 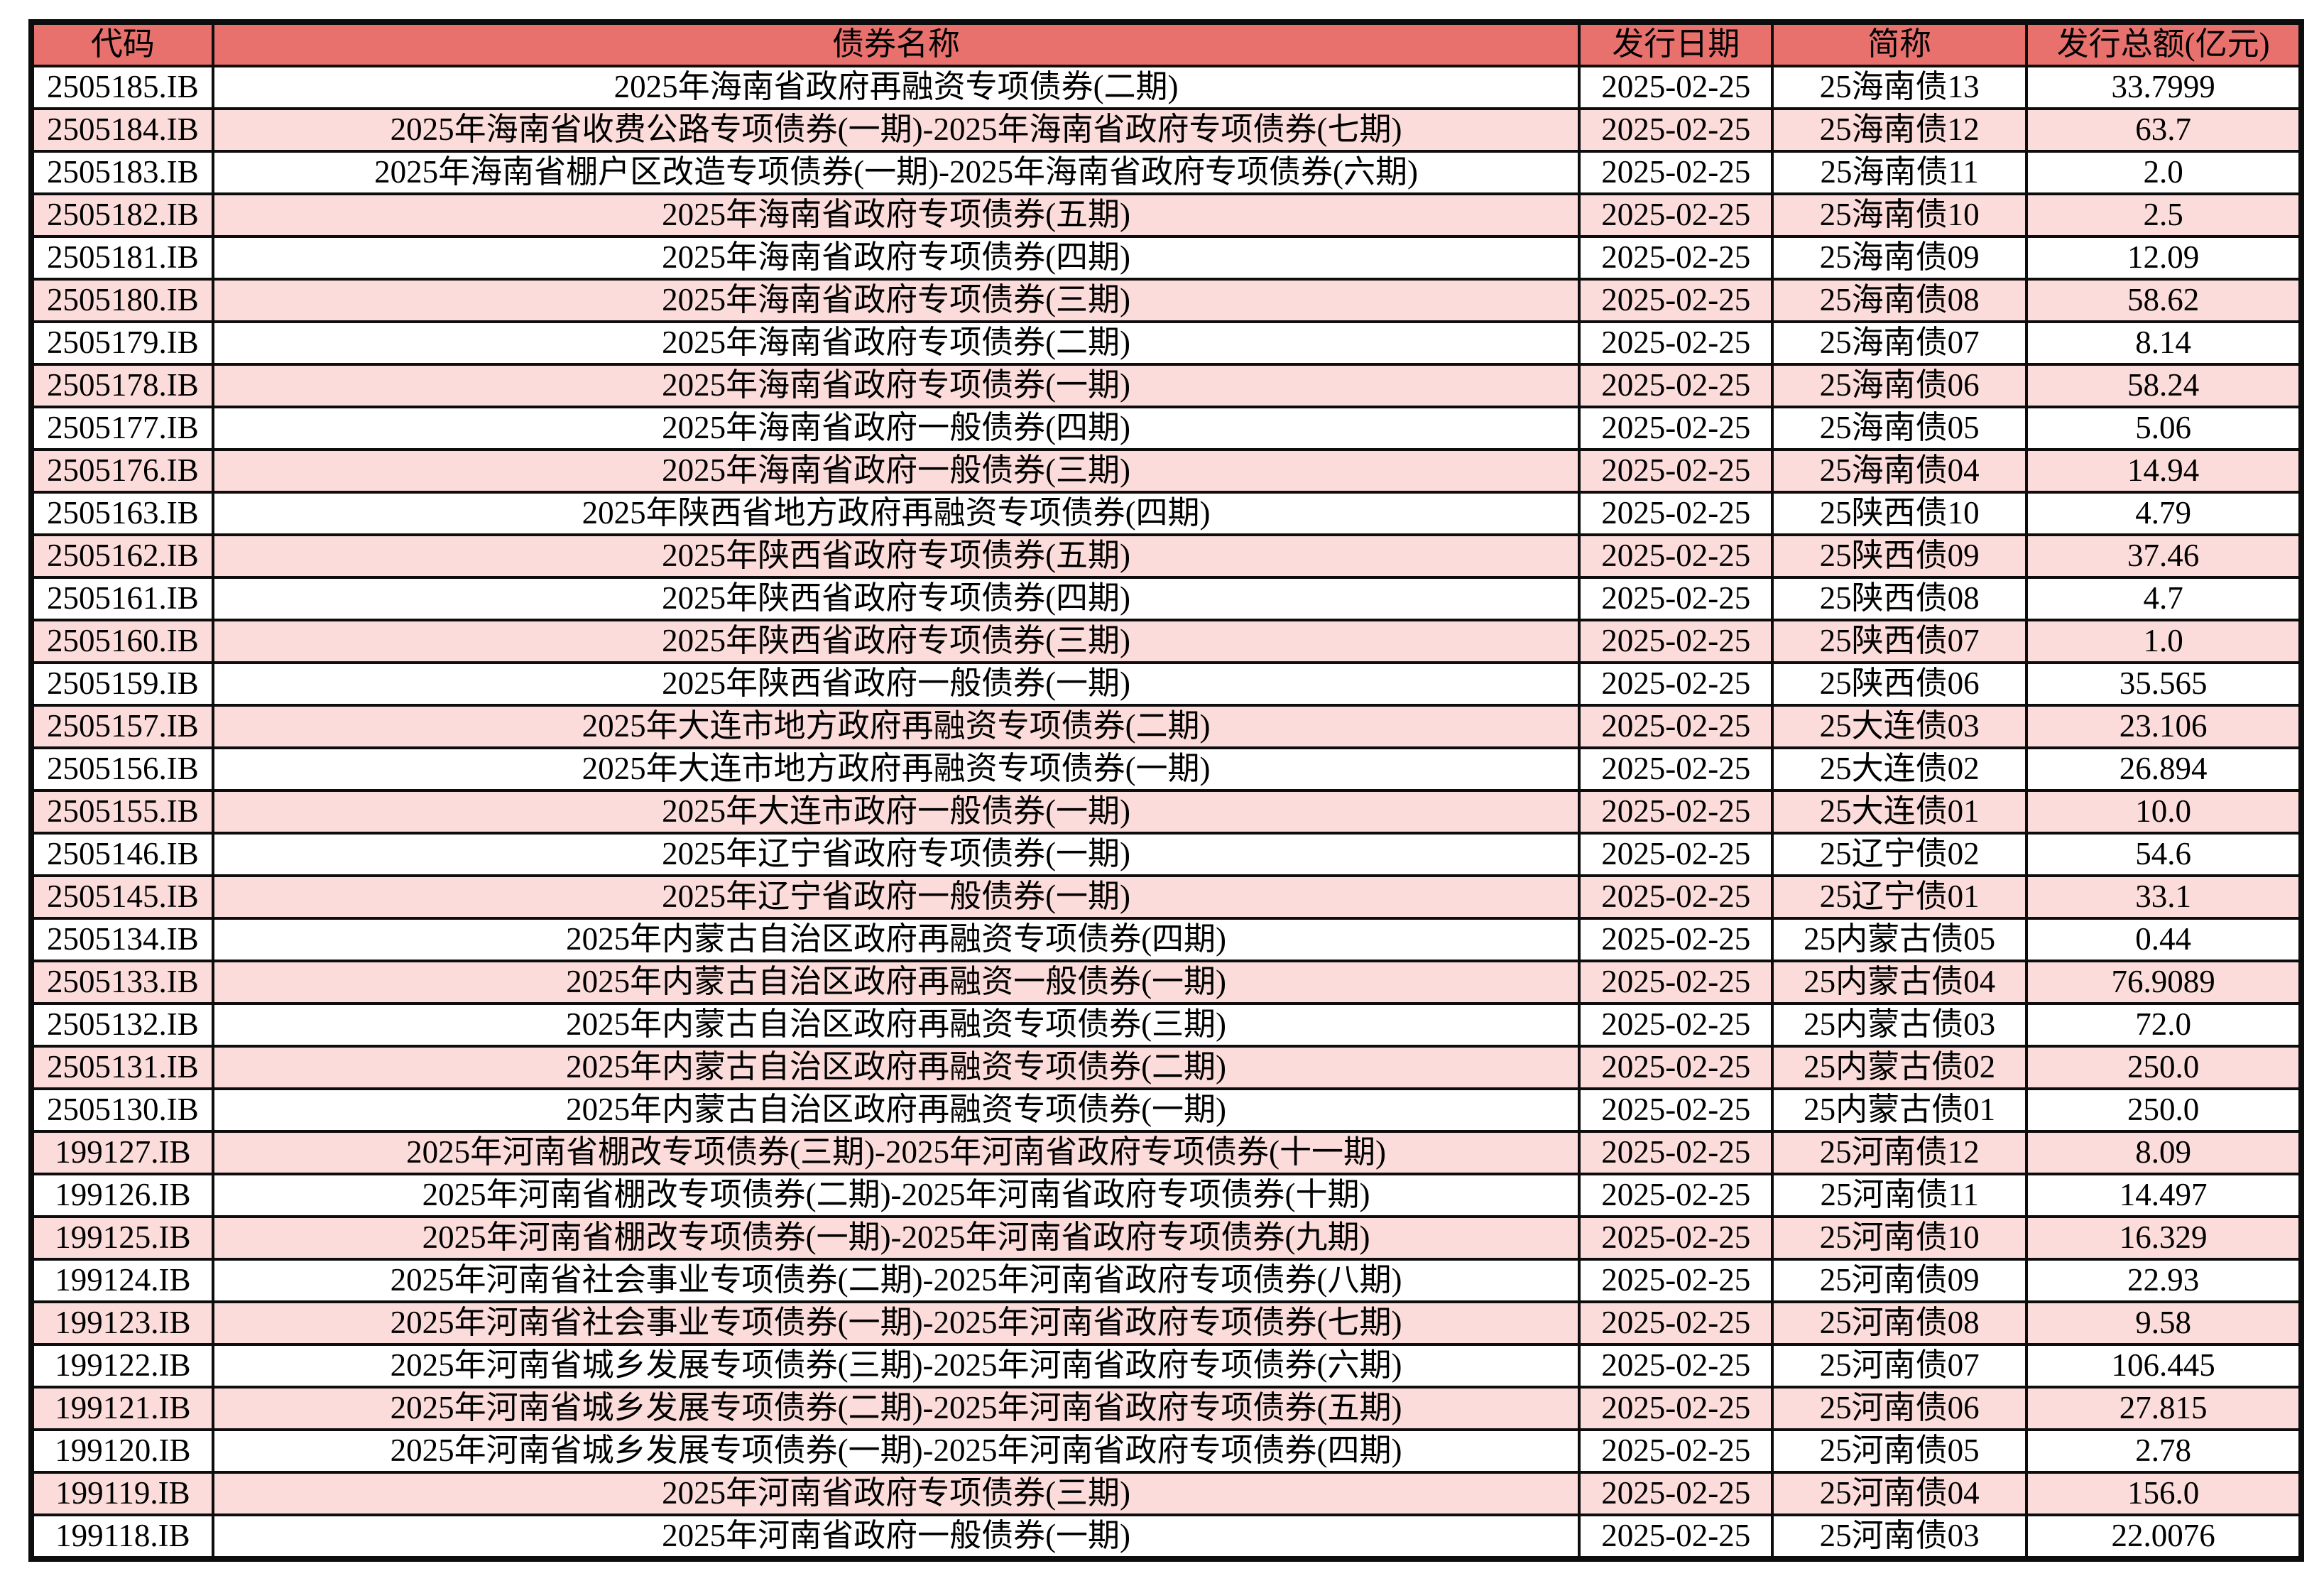 I want to click on cell-code: 2505183.IB, so click(x=122, y=172).